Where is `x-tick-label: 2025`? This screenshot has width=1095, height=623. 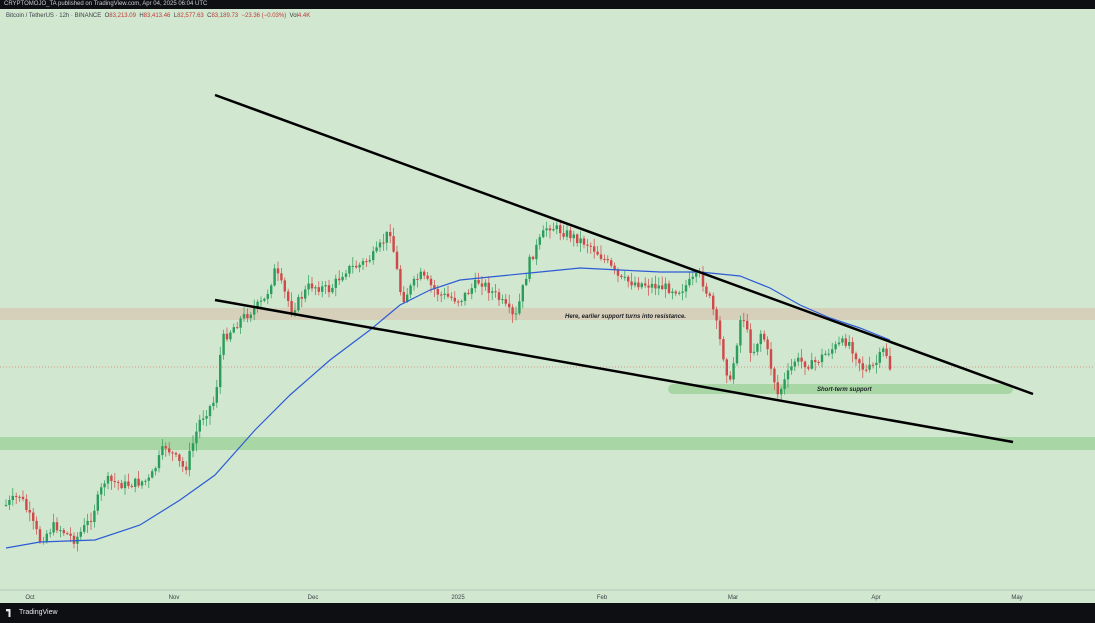 x-tick-label: 2025 is located at coordinates (458, 598).